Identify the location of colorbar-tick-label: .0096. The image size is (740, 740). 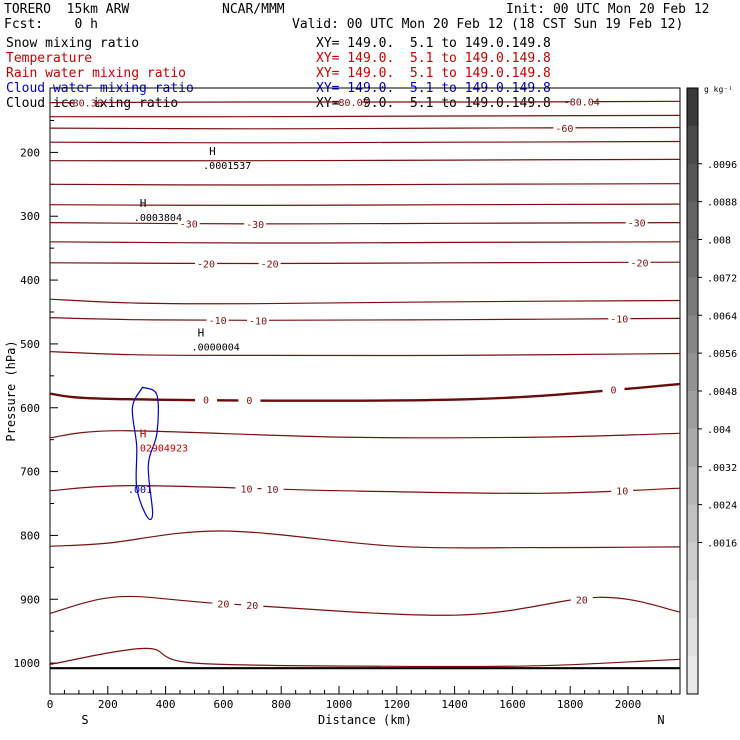
(722, 165).